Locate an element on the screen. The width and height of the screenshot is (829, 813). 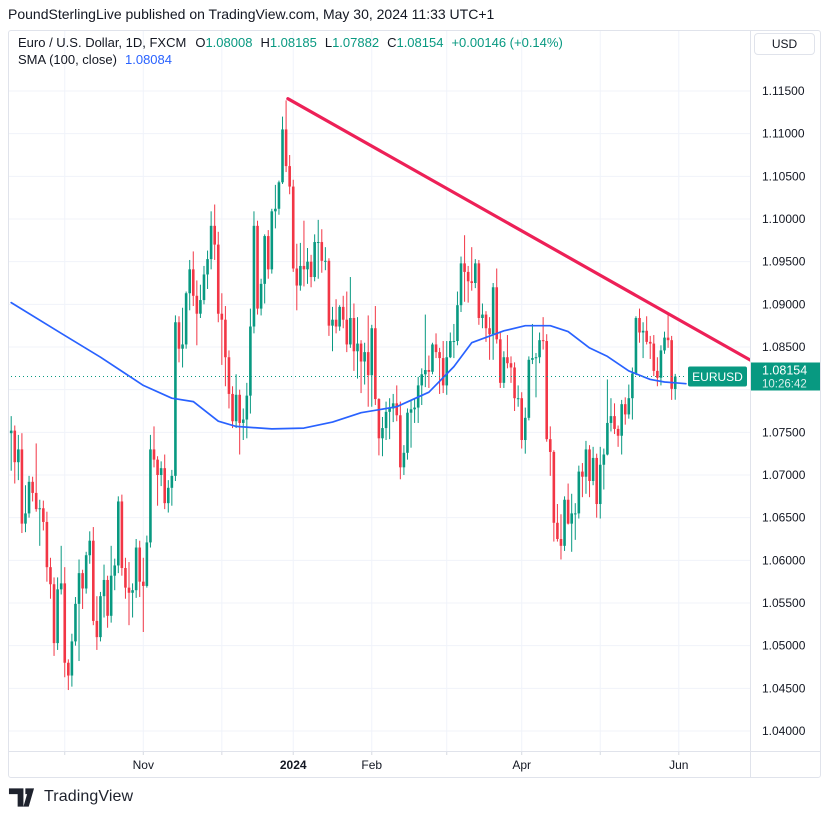
price-tick-label: 1.09500 is located at coordinates (784, 262).